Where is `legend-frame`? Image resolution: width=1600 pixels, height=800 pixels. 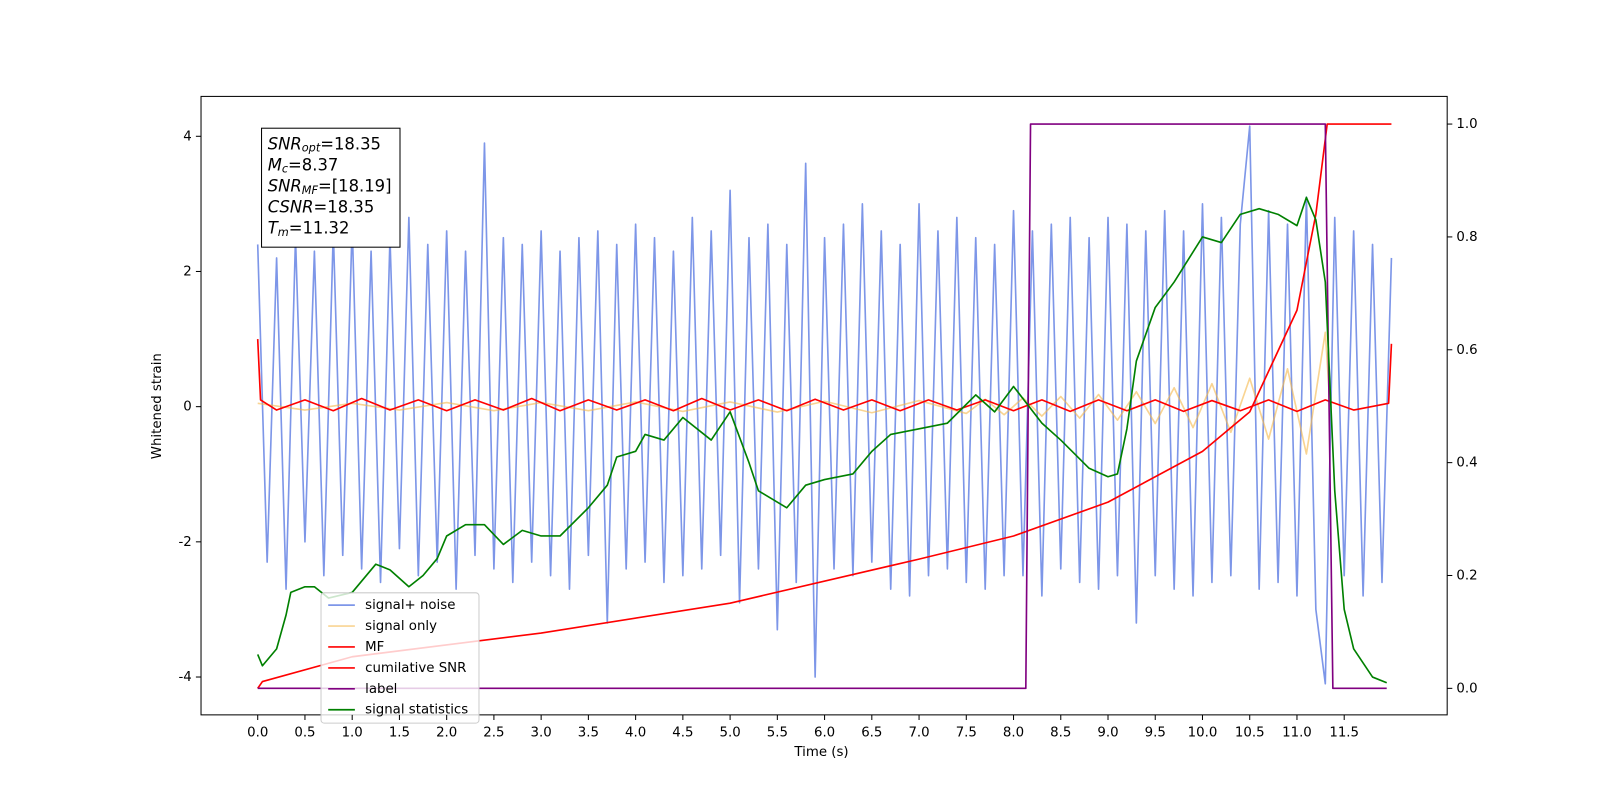
legend-frame is located at coordinates (400, 658).